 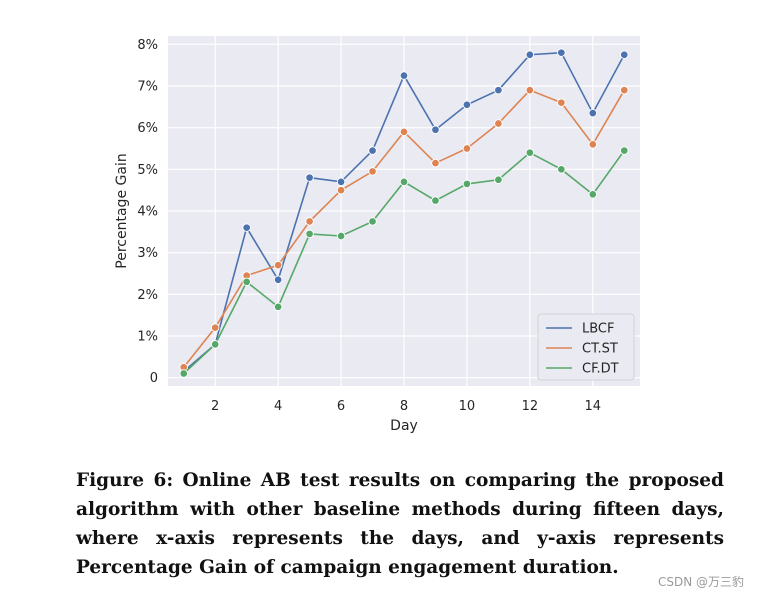 I want to click on x-tick-label: 2, so click(x=215, y=406).